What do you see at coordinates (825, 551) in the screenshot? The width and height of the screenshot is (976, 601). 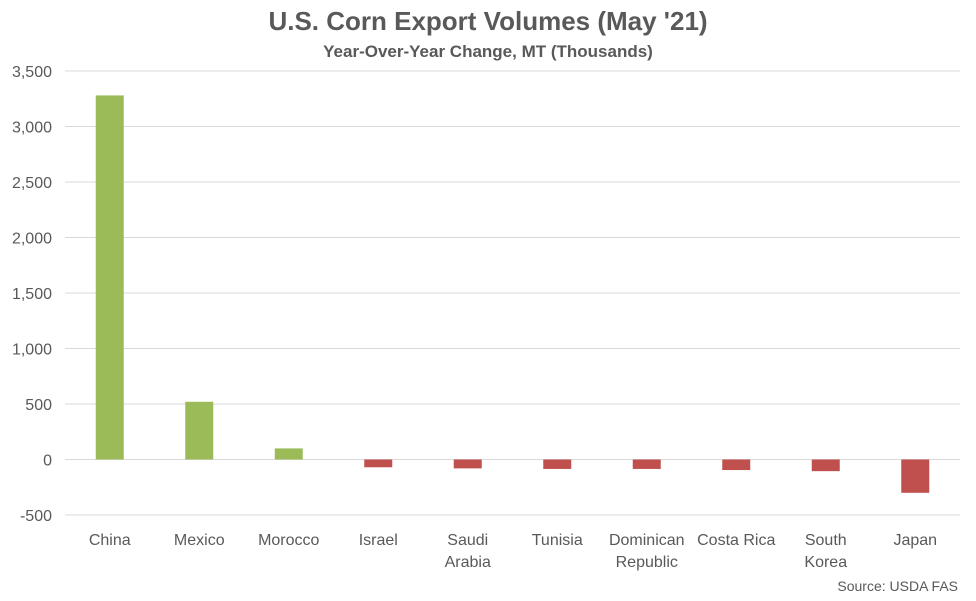 I see `x-tick-label: South Korea` at bounding box center [825, 551].